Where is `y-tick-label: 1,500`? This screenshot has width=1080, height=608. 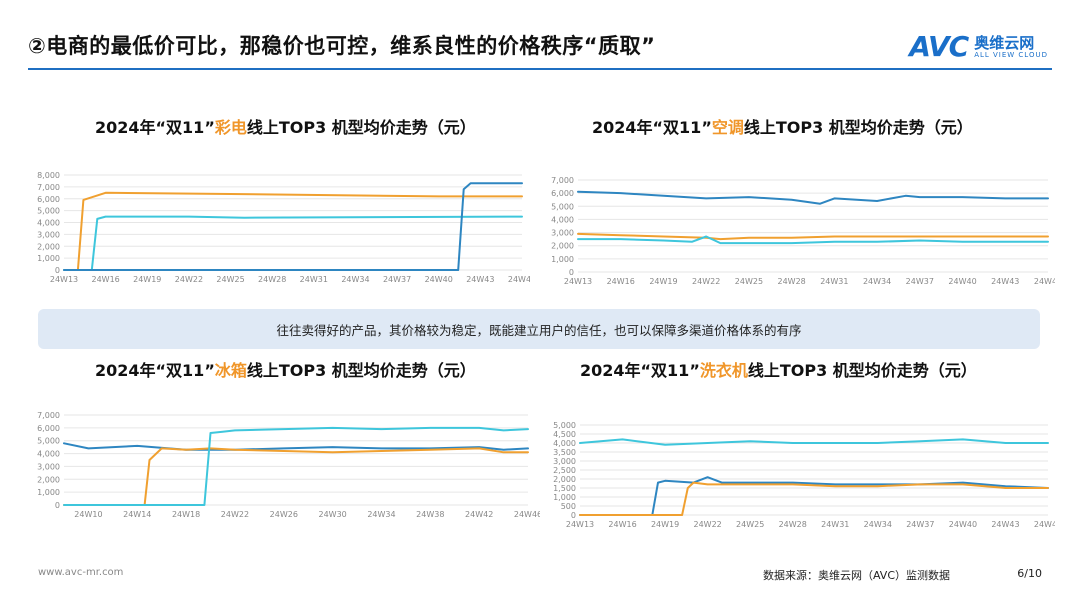
y-tick-label: 1,500 is located at coordinates (564, 488).